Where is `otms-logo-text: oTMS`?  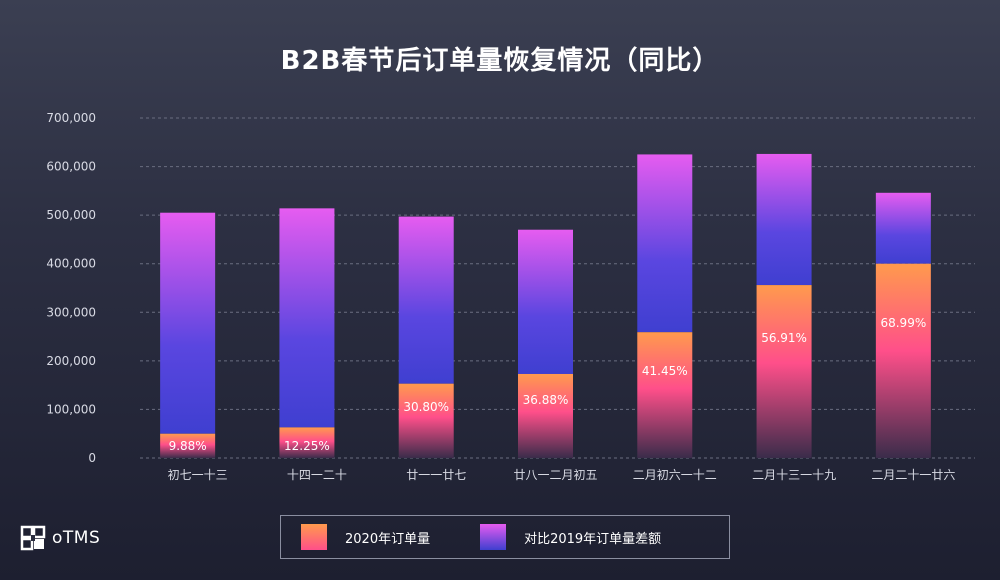
otms-logo-text: oTMS is located at coordinates (76, 538).